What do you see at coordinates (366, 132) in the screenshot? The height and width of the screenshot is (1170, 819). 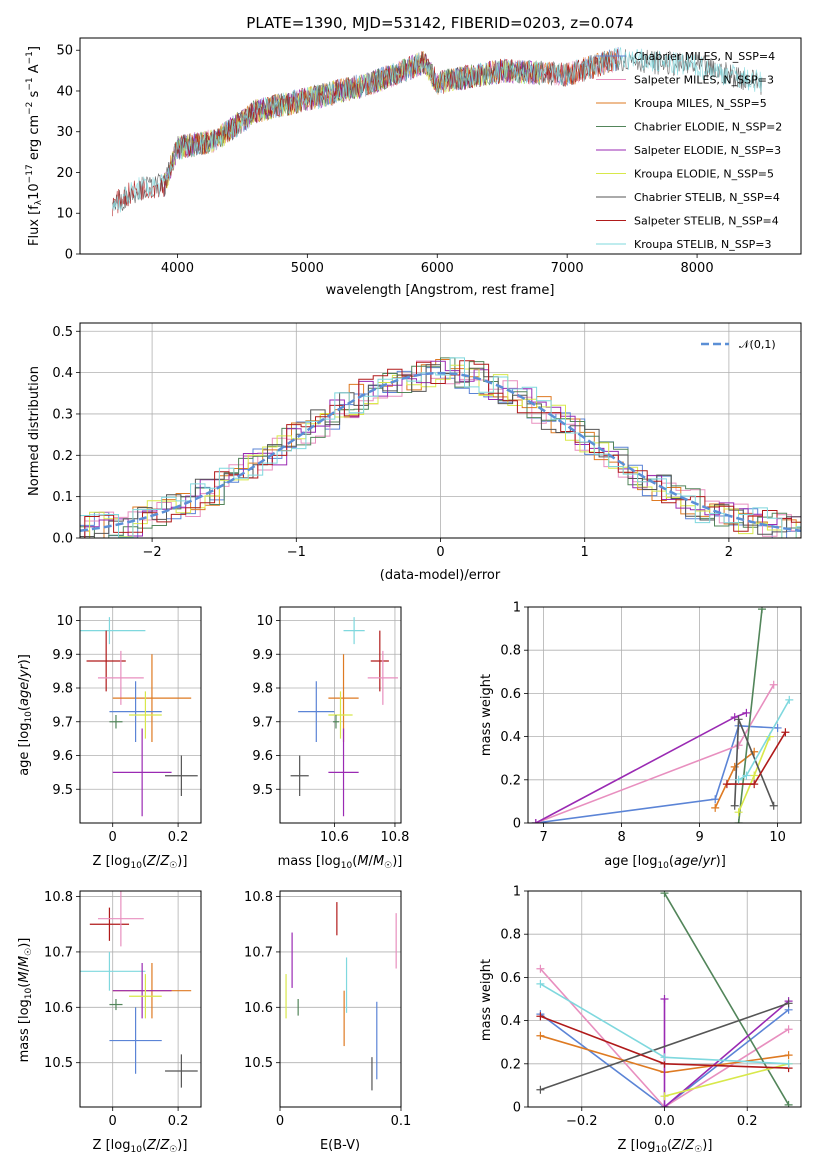 I see `spectrum-series-line` at bounding box center [366, 132].